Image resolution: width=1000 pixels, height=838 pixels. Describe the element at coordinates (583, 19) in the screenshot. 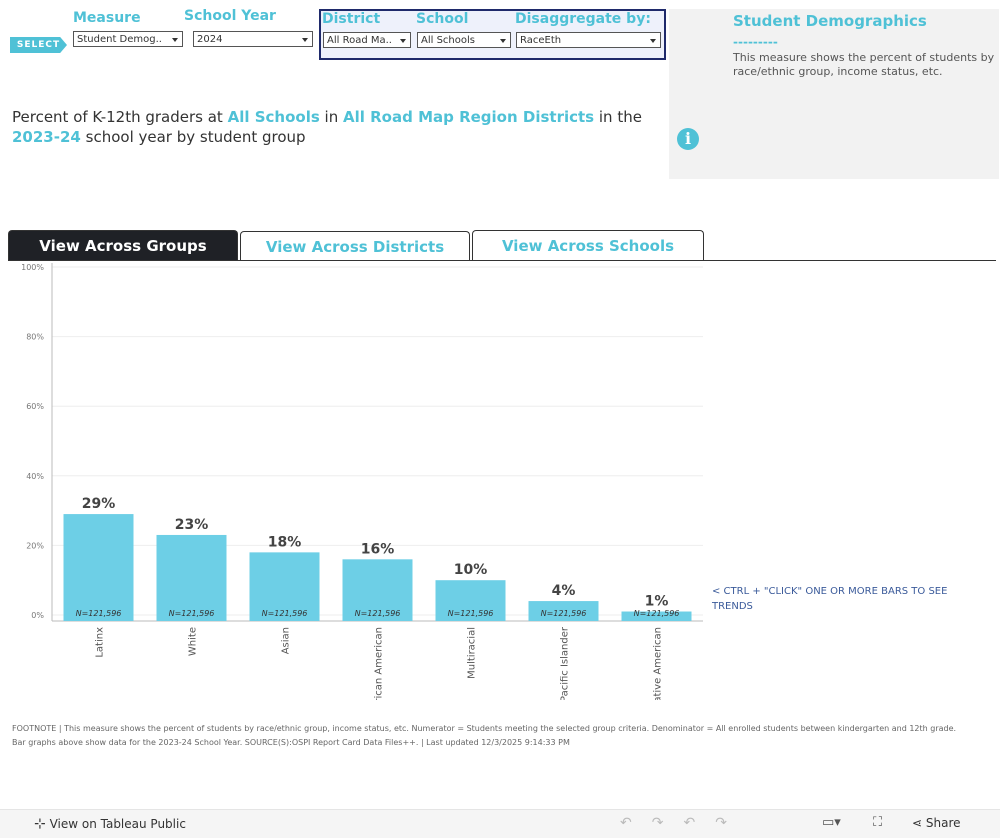

I see `disaggregate-label: Disaggregate by:` at that location.